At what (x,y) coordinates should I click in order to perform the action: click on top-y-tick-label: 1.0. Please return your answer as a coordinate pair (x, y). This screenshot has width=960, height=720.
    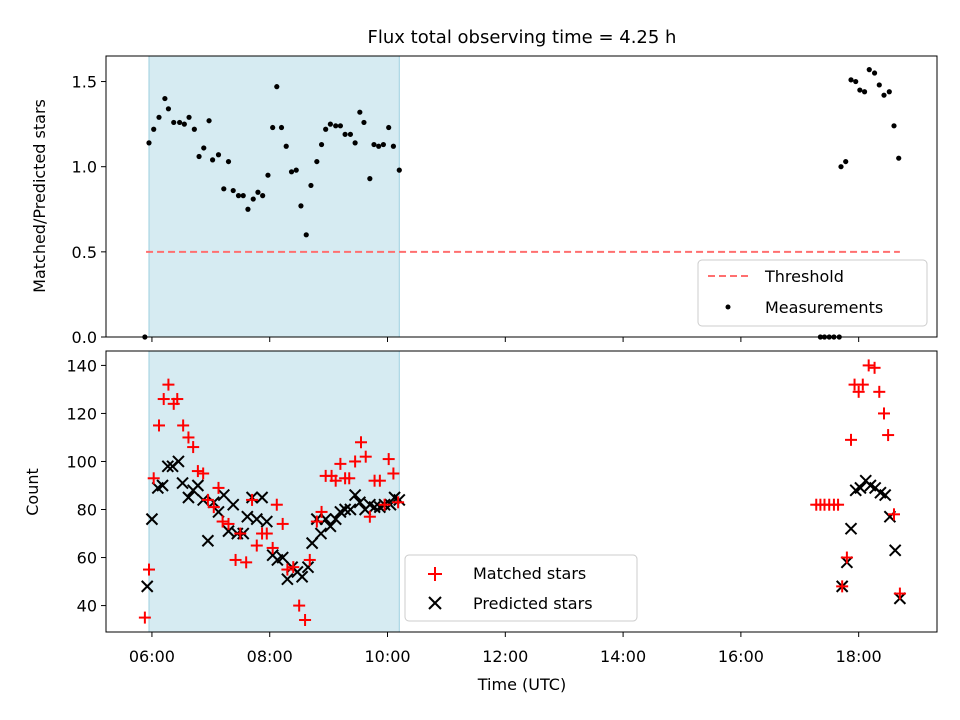
    Looking at the image, I should click on (84, 167).